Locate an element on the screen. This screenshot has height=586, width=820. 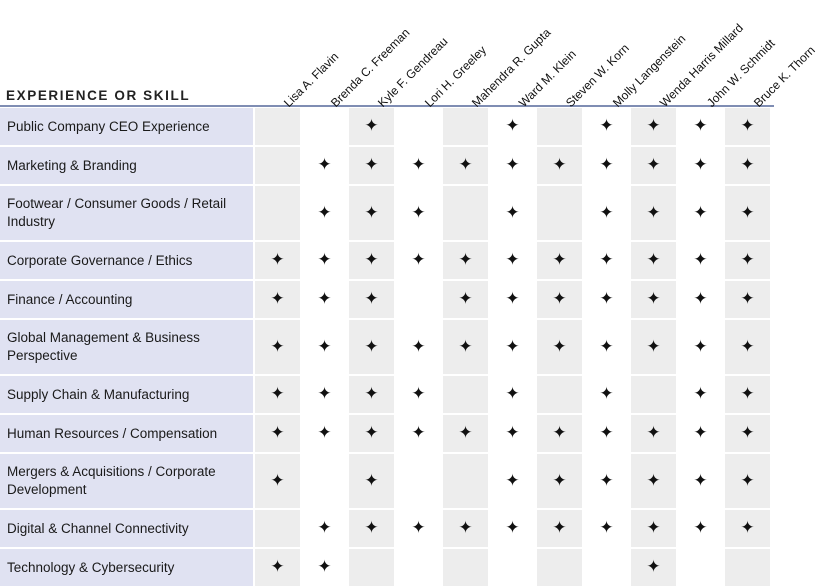
skill-label: Finance / Accounting is located at coordinates (126, 299).